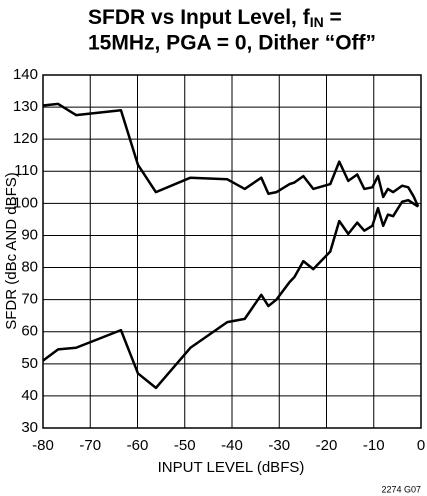 The image size is (427, 496). Describe the element at coordinates (29, 234) in the screenshot. I see `y-tick-label: 90` at that location.